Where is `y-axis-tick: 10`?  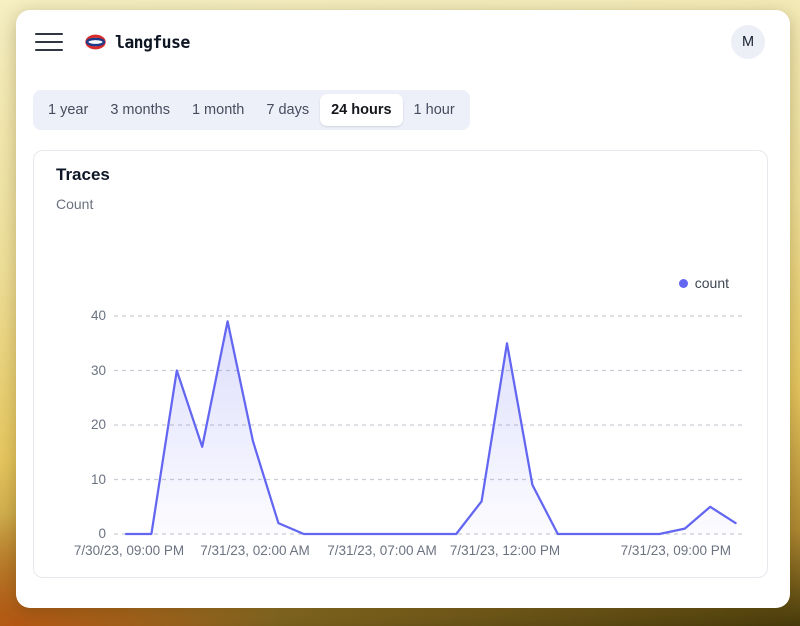
y-axis-tick: 10 is located at coordinates (98, 479).